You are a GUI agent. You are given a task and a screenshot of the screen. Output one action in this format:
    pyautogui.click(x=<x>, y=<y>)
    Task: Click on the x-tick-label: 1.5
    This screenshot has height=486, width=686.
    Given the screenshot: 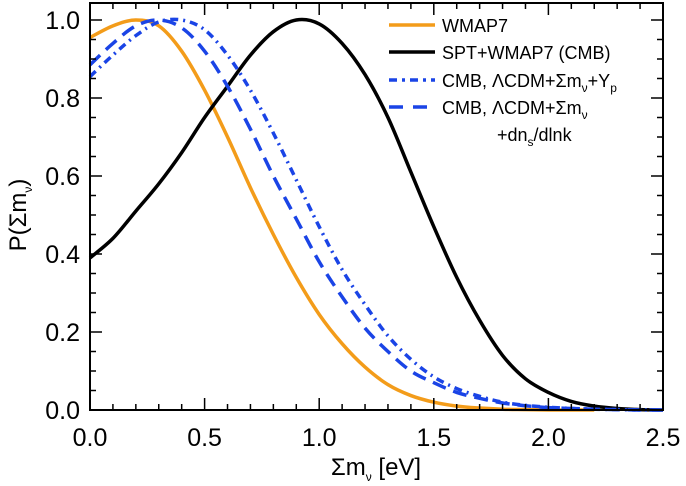 What is the action you would take?
    pyautogui.click(x=433, y=438)
    